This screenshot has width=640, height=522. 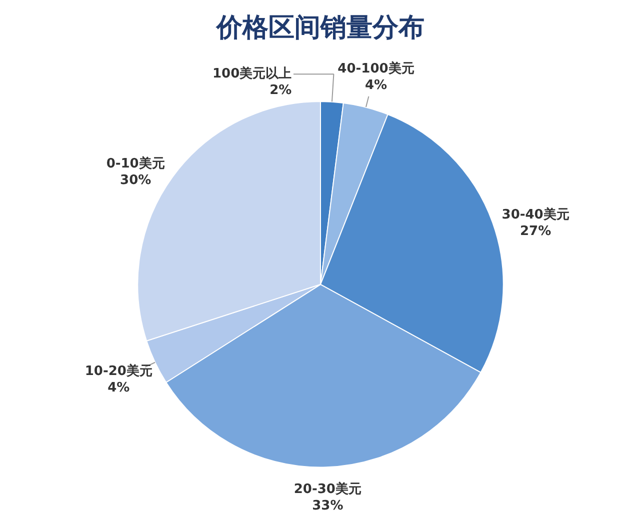 I want to click on chart-title: 价格区间销量分布, so click(x=320, y=27).